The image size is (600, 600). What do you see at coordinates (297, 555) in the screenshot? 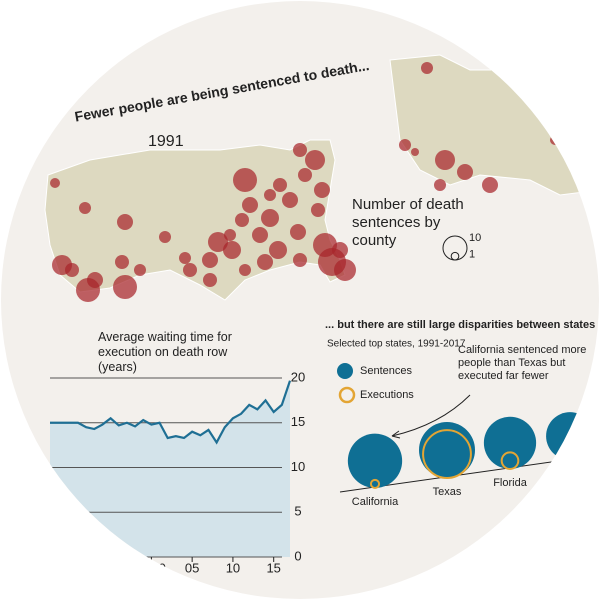
I see `y-tick-label: 0` at bounding box center [297, 555].